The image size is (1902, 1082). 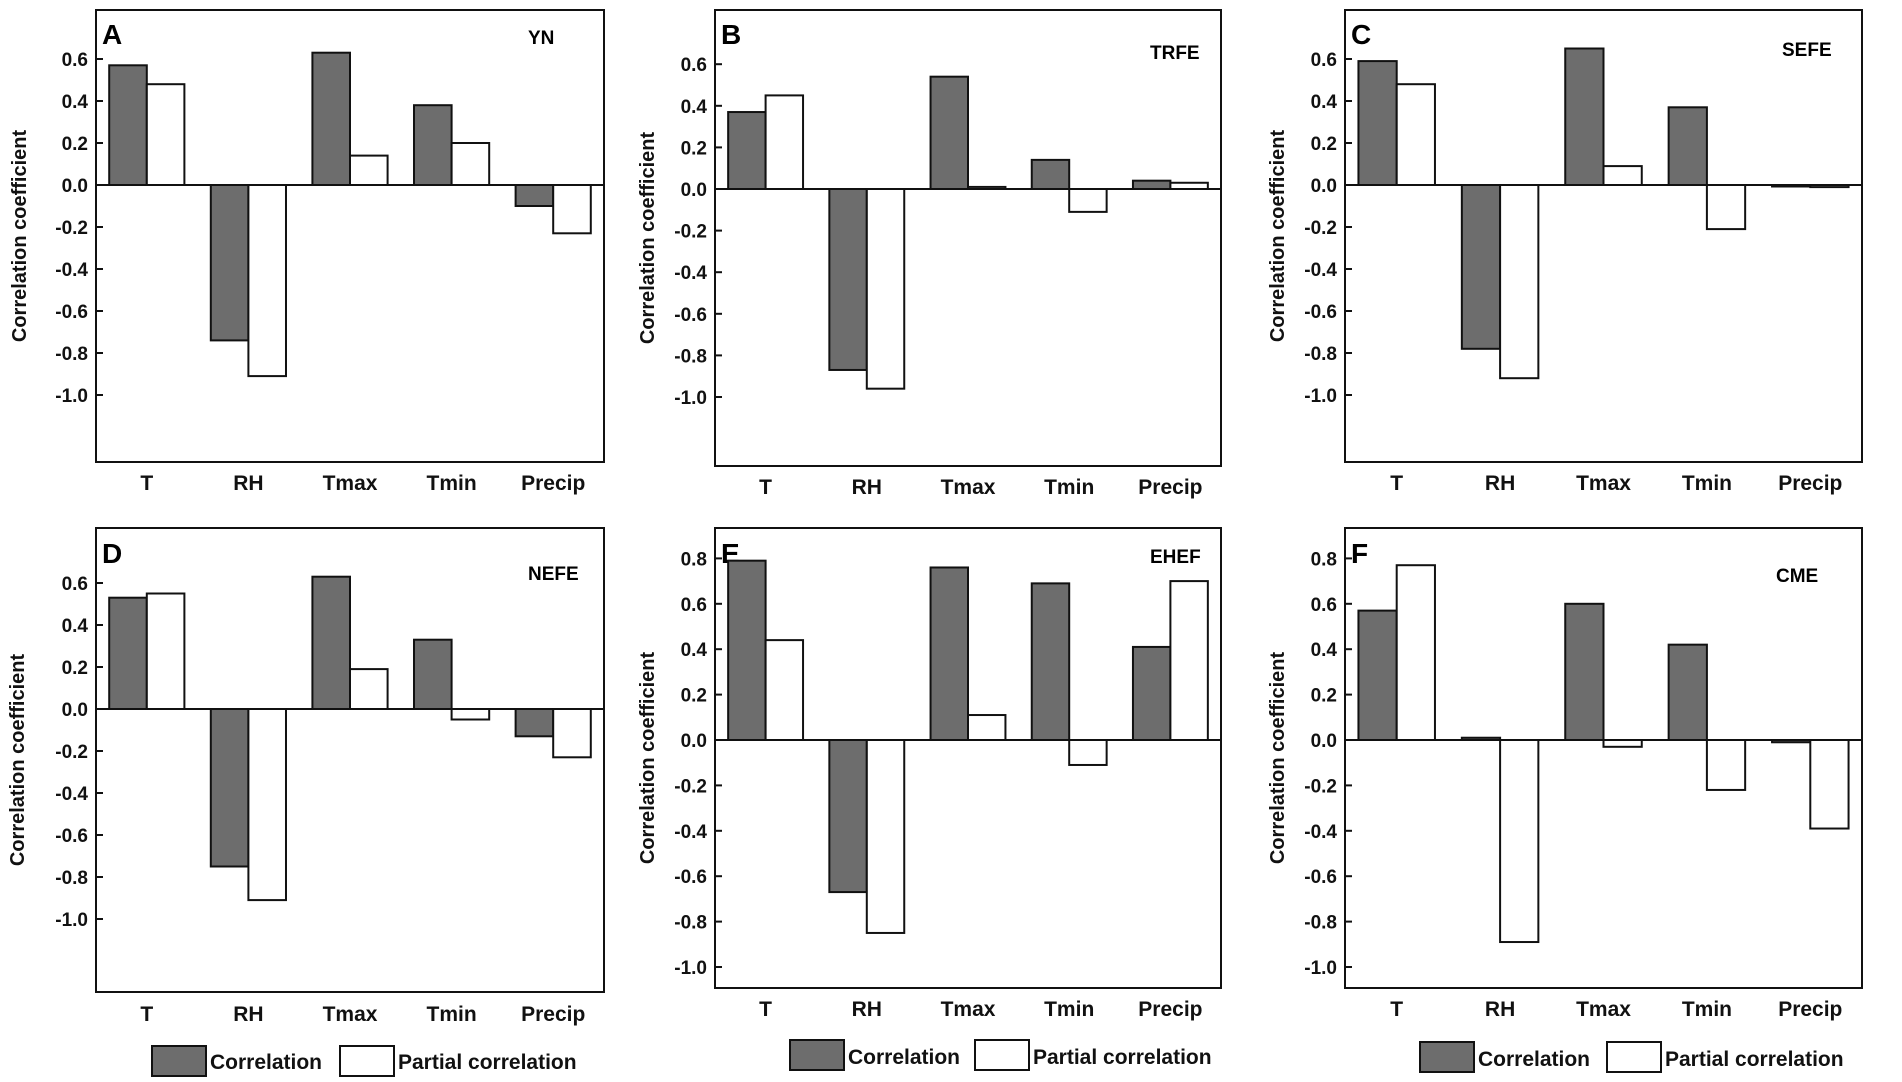 I want to click on panel-letter: F, so click(x=1359, y=553).